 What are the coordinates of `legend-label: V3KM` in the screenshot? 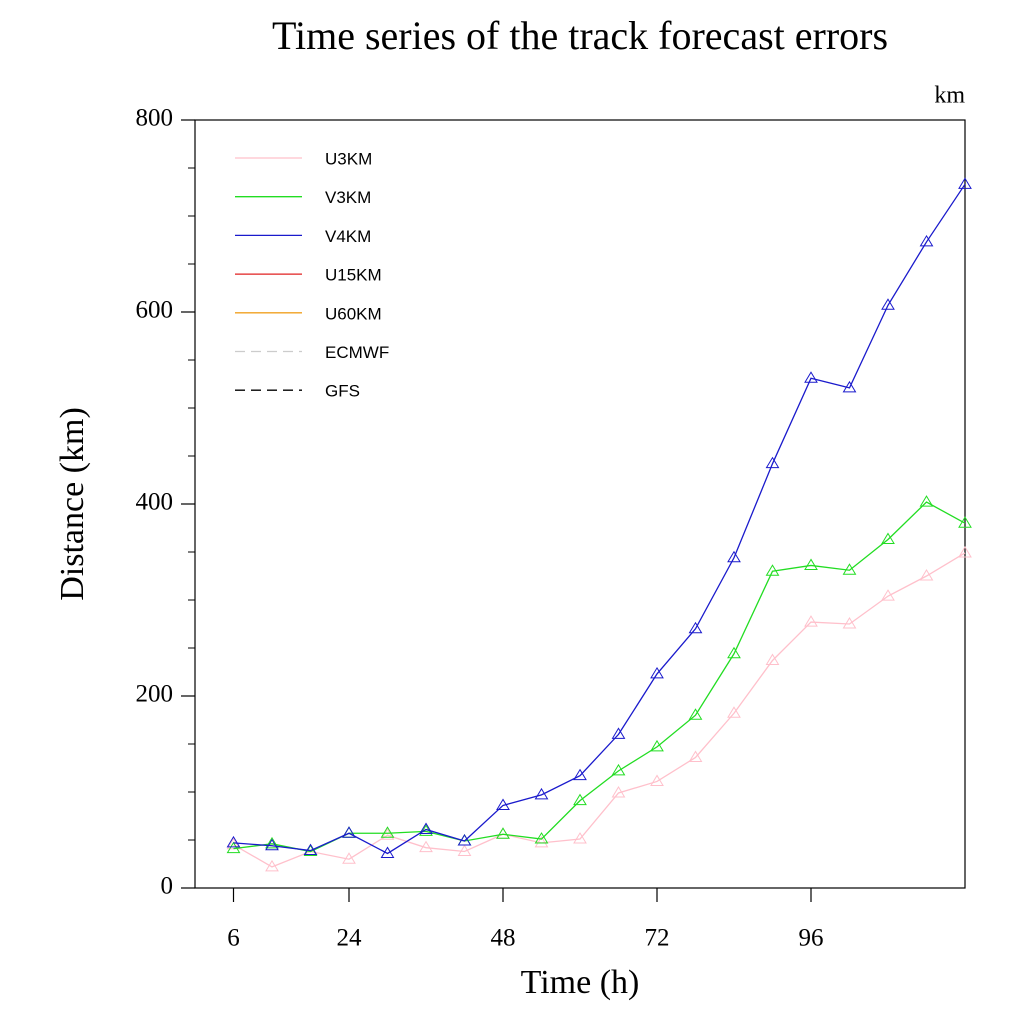 It's located at (348, 197).